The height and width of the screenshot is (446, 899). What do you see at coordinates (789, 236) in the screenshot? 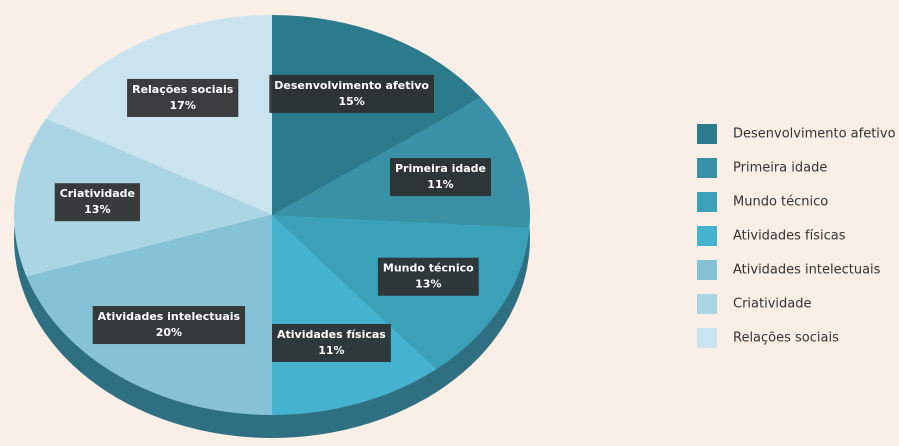
I see `legend-label: Atividades físicas` at bounding box center [789, 236].